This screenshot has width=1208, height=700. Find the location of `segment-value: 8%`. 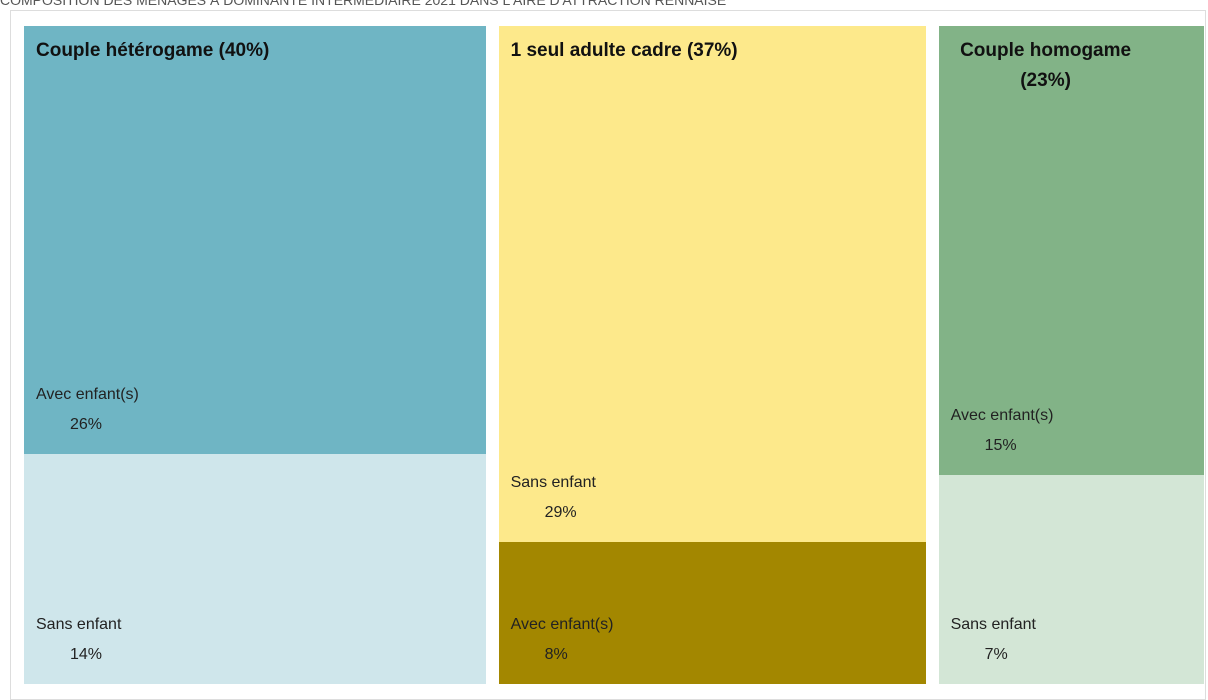

segment-value: 8% is located at coordinates (556, 654).